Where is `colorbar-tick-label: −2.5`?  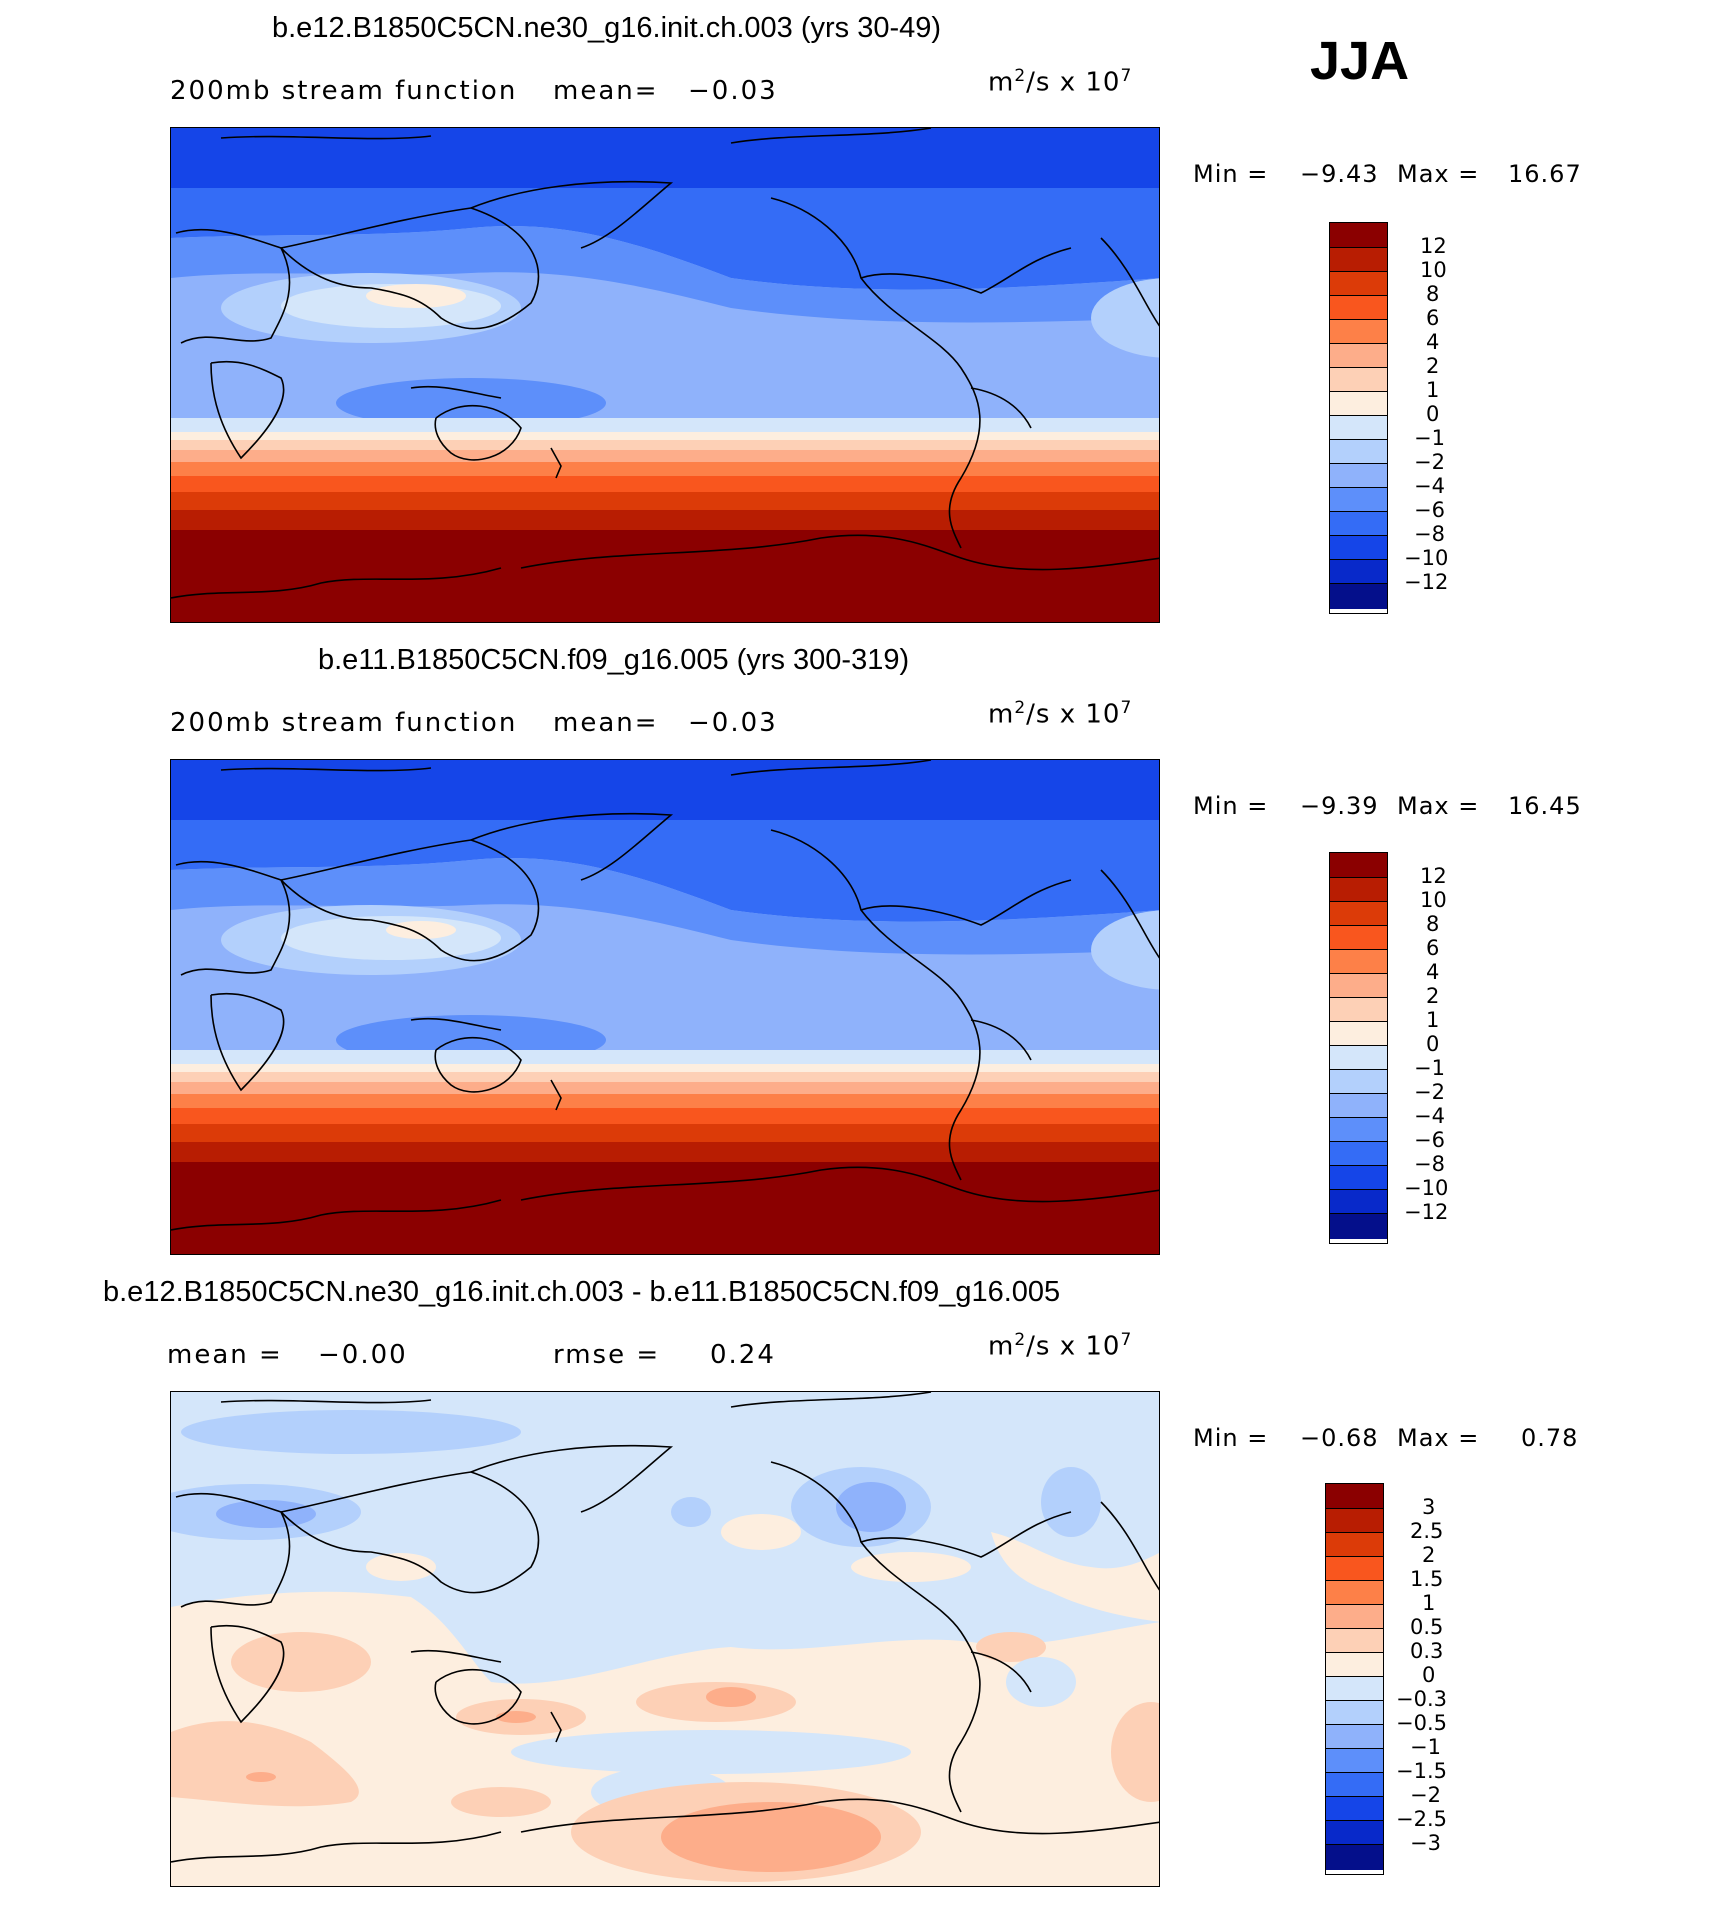
colorbar-tick-label: −2.5 is located at coordinates (1421, 1819).